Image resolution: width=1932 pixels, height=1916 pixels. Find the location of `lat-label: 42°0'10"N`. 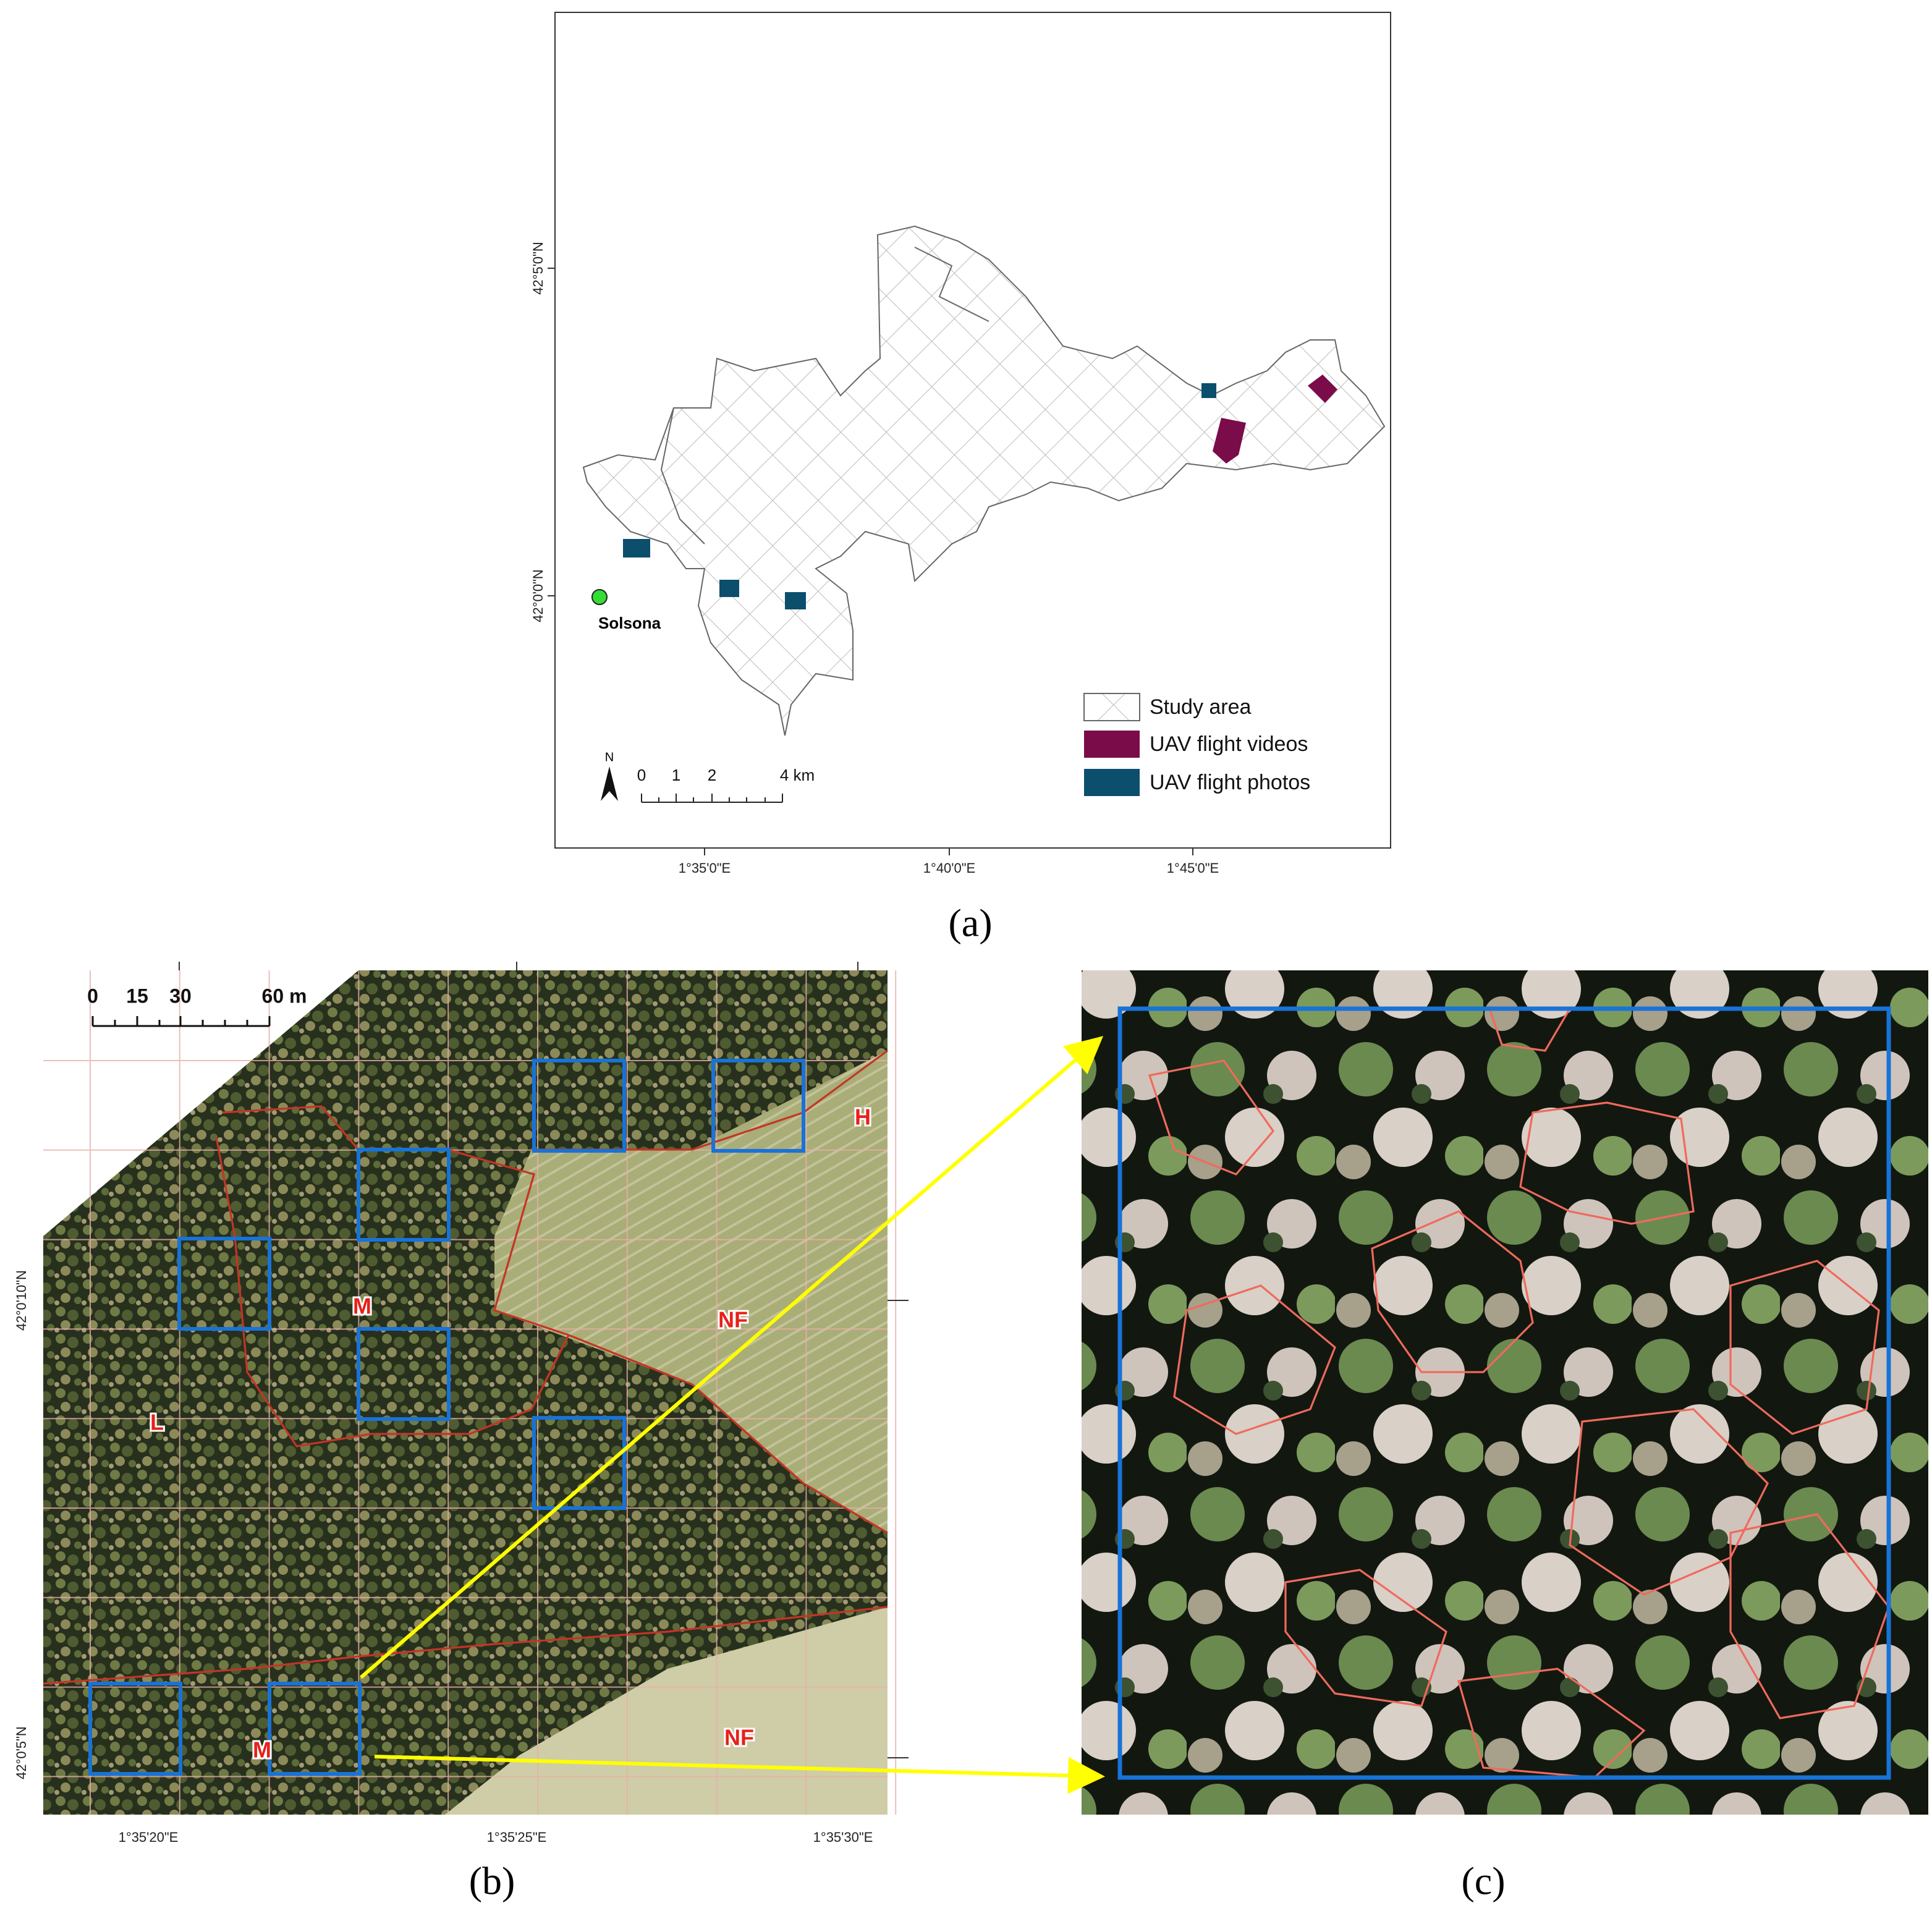

lat-label: 42°0'10"N is located at coordinates (21, 1300).